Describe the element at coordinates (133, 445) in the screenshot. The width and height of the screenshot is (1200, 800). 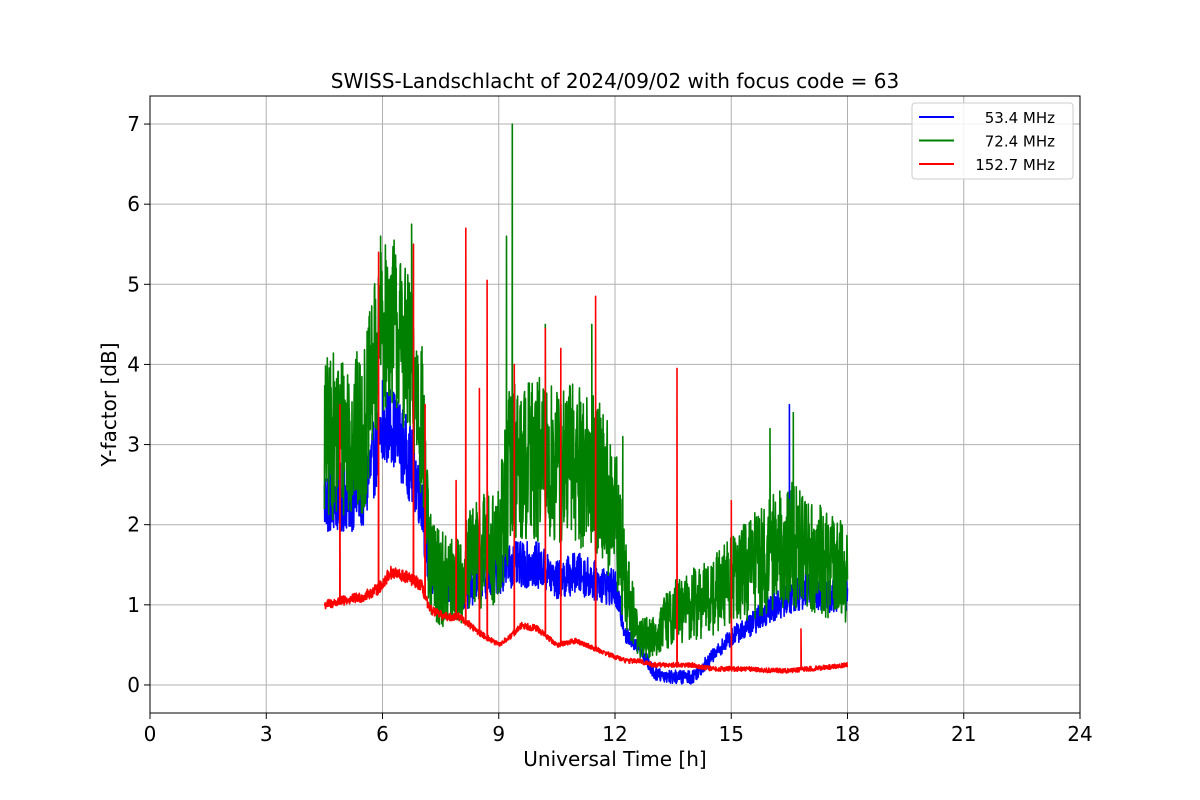
I see `y-tick-label: 3` at that location.